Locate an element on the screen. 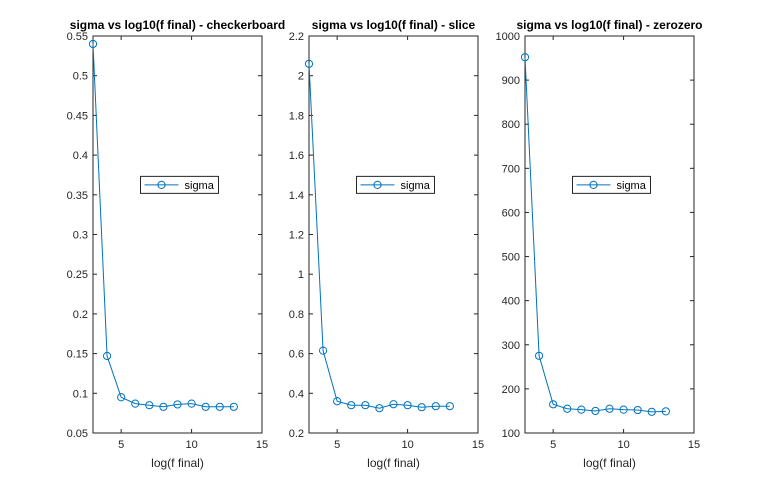 The image size is (768, 486). y-tick-label: 1.2 is located at coordinates (296, 236).